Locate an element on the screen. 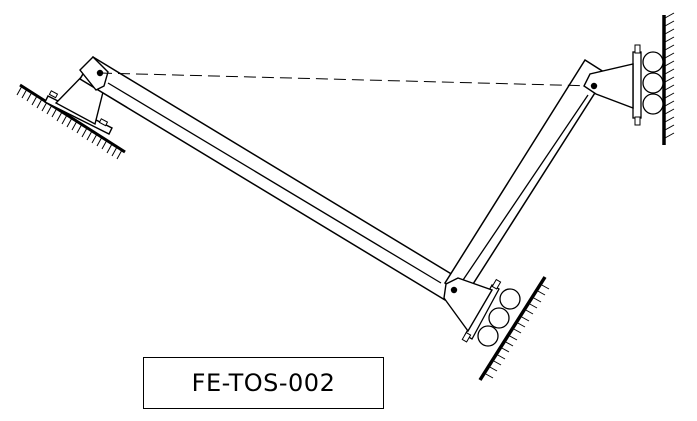  bottom-pin-bracket is located at coordinates (468, 305).